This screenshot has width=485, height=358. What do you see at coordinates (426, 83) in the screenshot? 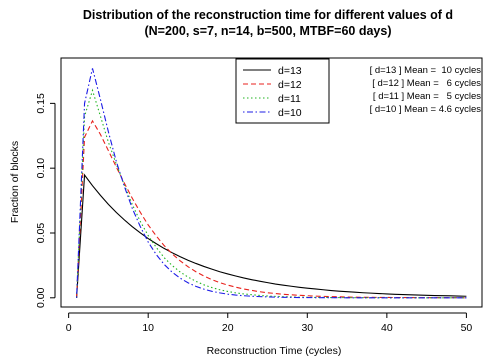
I see `mean-annotation: [ d=12 ] Mean = 6 cycles` at bounding box center [426, 83].